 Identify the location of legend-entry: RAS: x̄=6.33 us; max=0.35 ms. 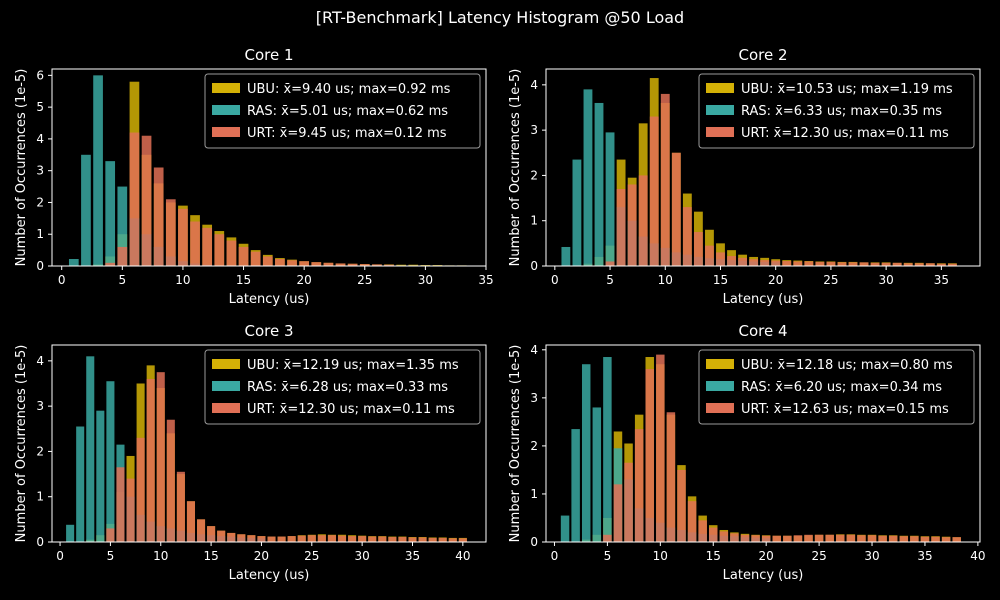
(841, 111).